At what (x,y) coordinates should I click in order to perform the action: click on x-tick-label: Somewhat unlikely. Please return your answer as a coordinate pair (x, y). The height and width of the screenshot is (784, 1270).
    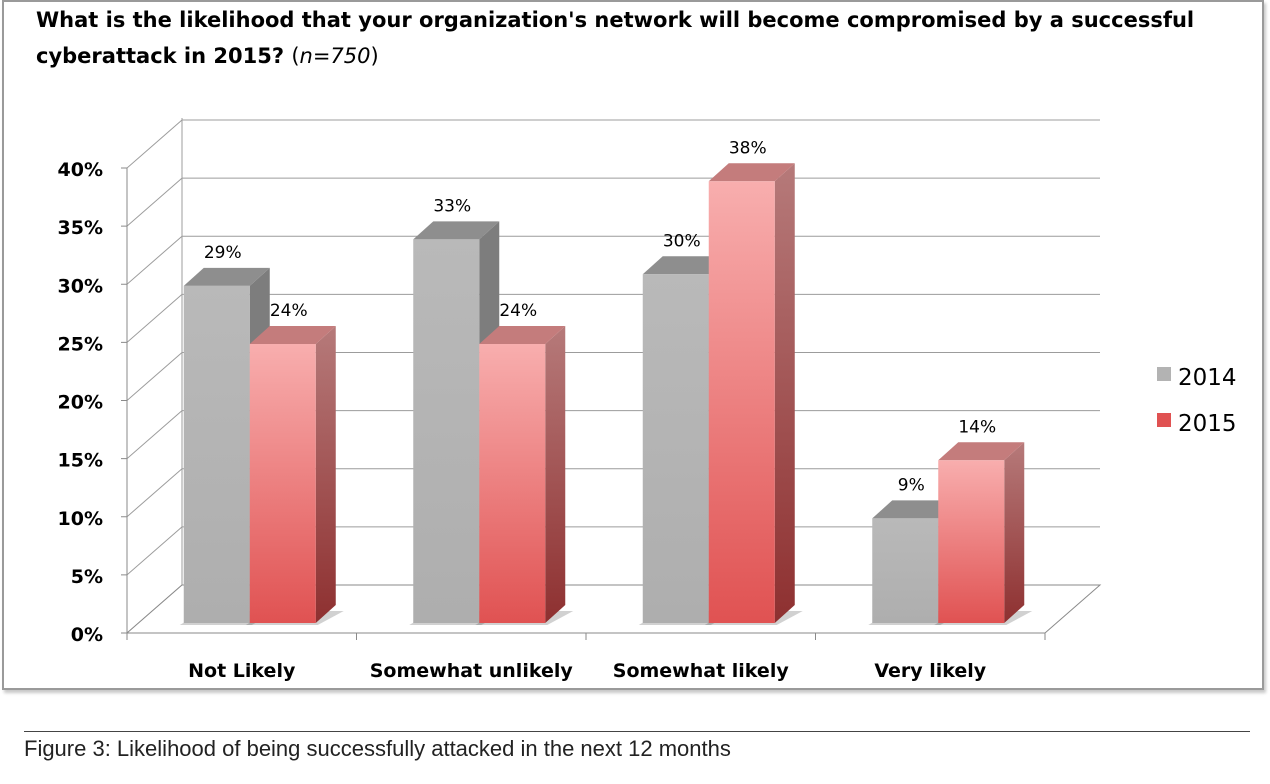
    Looking at the image, I should click on (472, 671).